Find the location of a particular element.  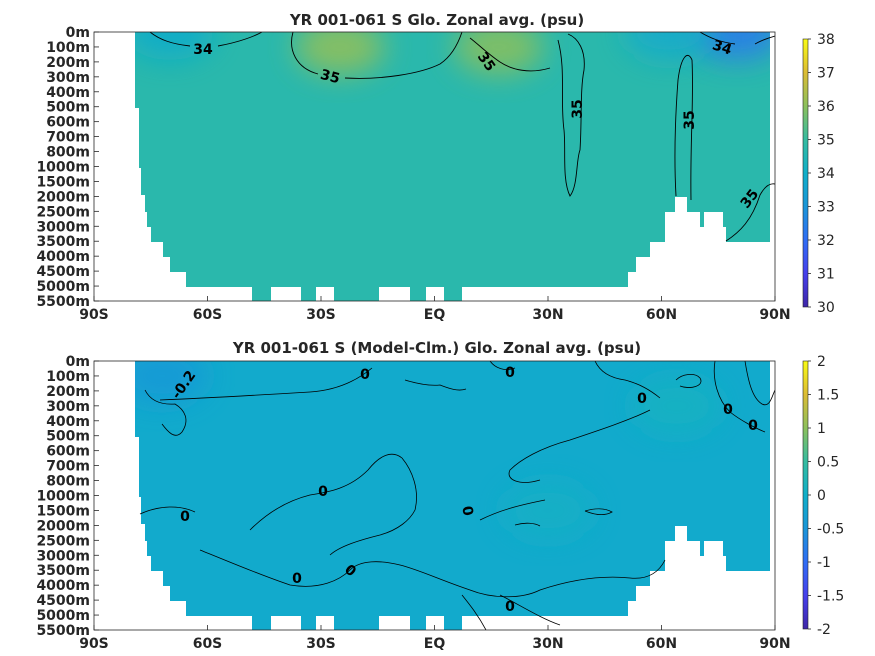

colorbar-tick-label: 36 is located at coordinates (826, 107).